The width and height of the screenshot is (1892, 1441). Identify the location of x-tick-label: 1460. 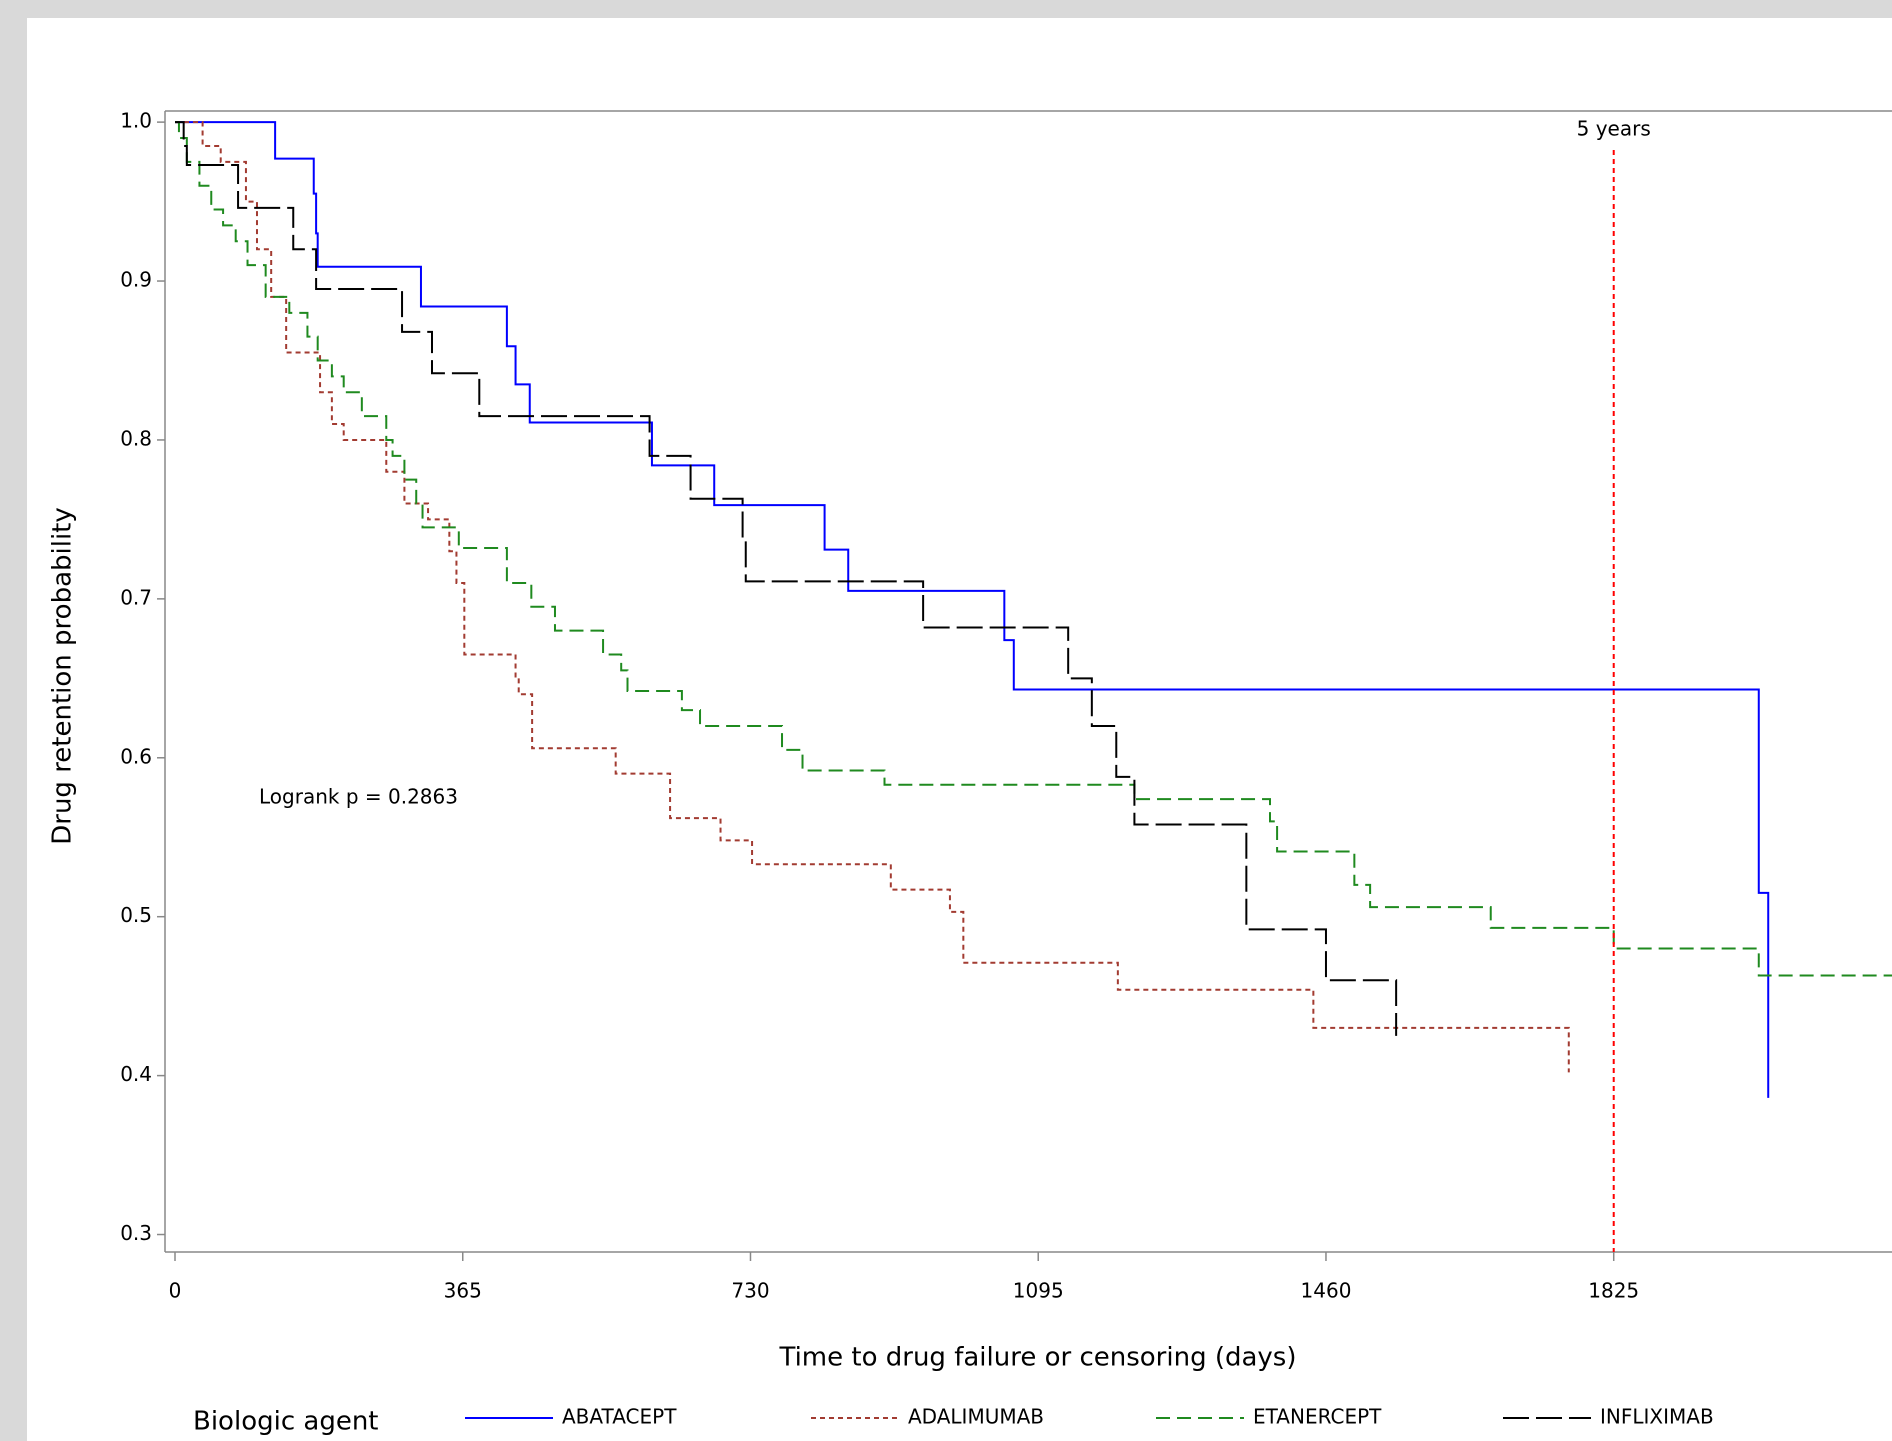
(1326, 1291).